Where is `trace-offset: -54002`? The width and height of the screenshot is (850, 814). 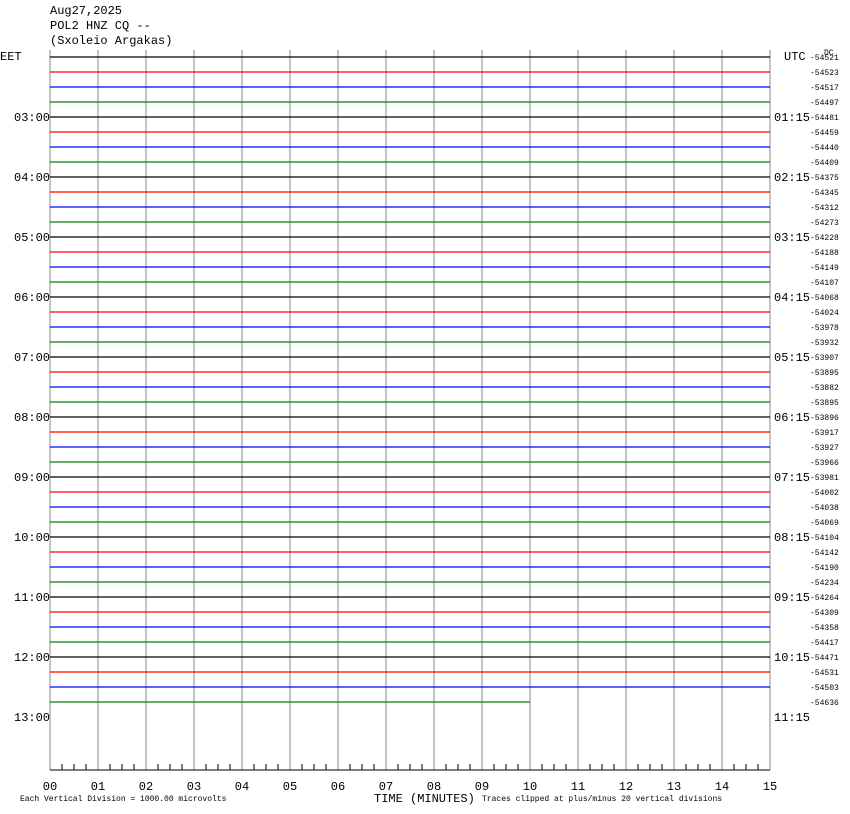 trace-offset: -54002 is located at coordinates (824, 493).